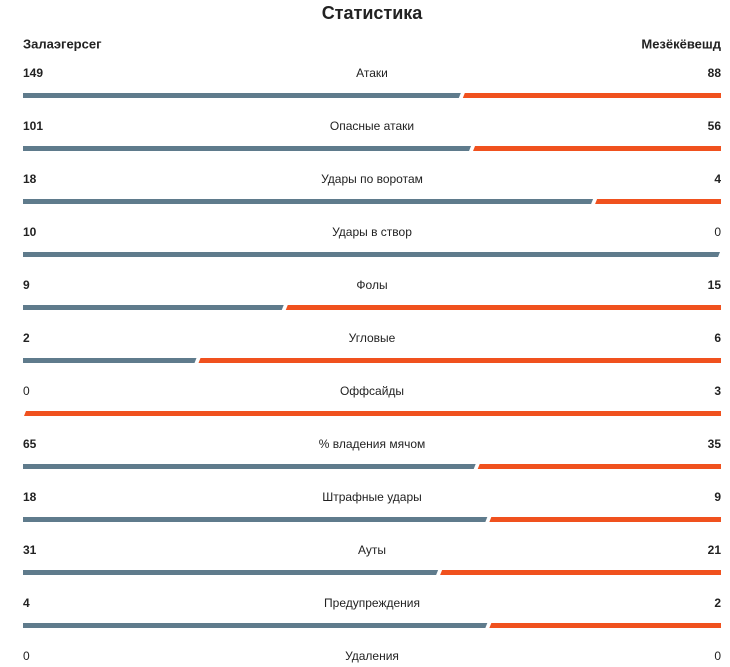 Image resolution: width=730 pixels, height=667 pixels. What do you see at coordinates (372, 232) in the screenshot?
I see `stat-label: Удары в створ` at bounding box center [372, 232].